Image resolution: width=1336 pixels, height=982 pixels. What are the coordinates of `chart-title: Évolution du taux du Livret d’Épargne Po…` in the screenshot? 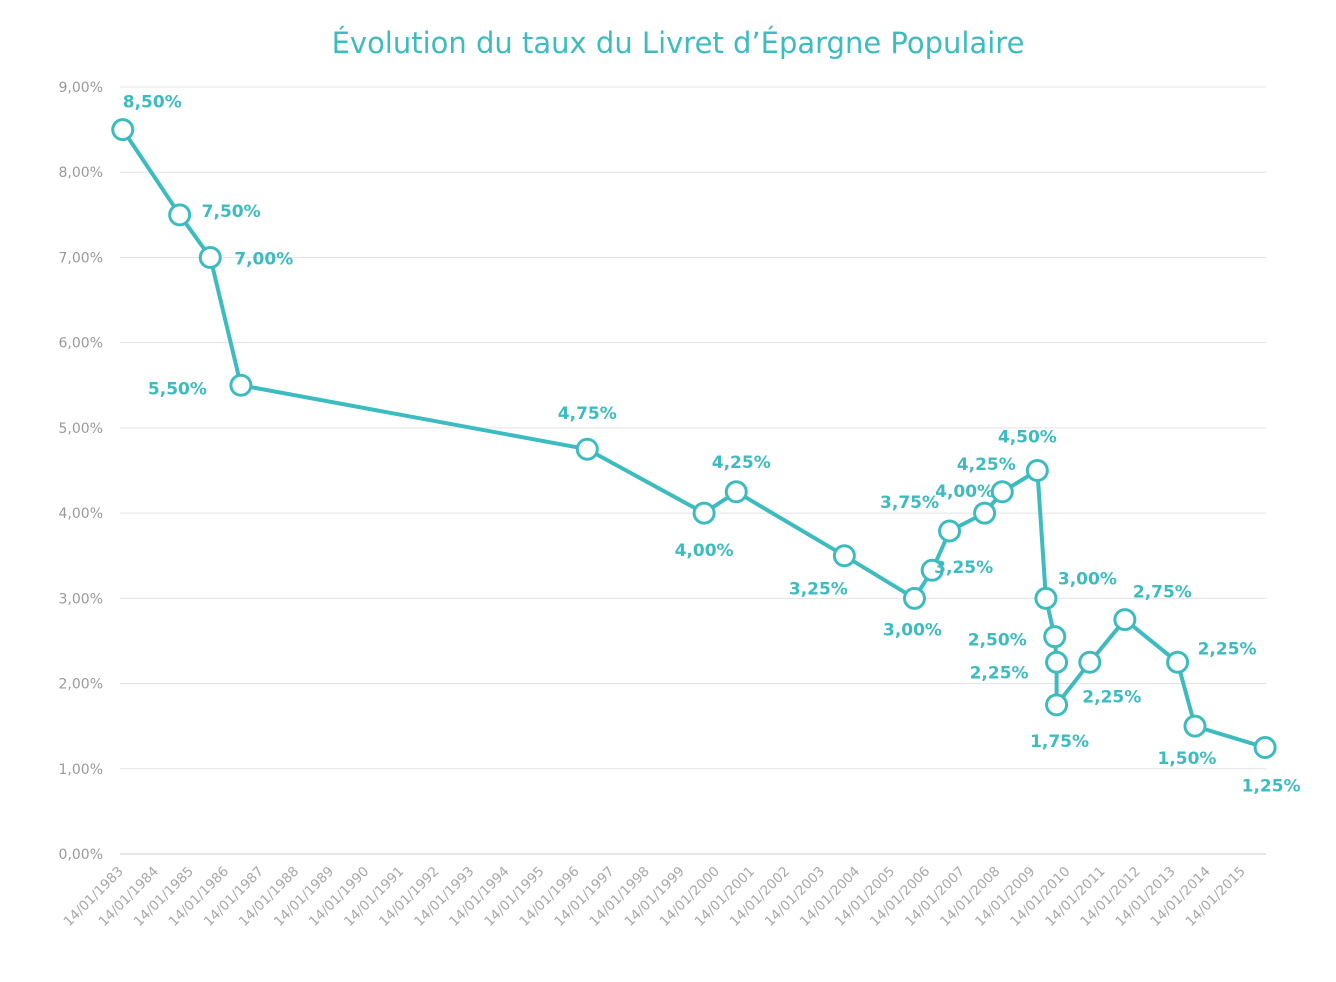 It's located at (678, 43).